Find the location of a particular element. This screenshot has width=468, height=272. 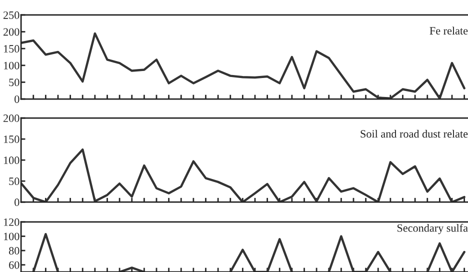

annotation: Soil and road dust relate is located at coordinates (414, 134).